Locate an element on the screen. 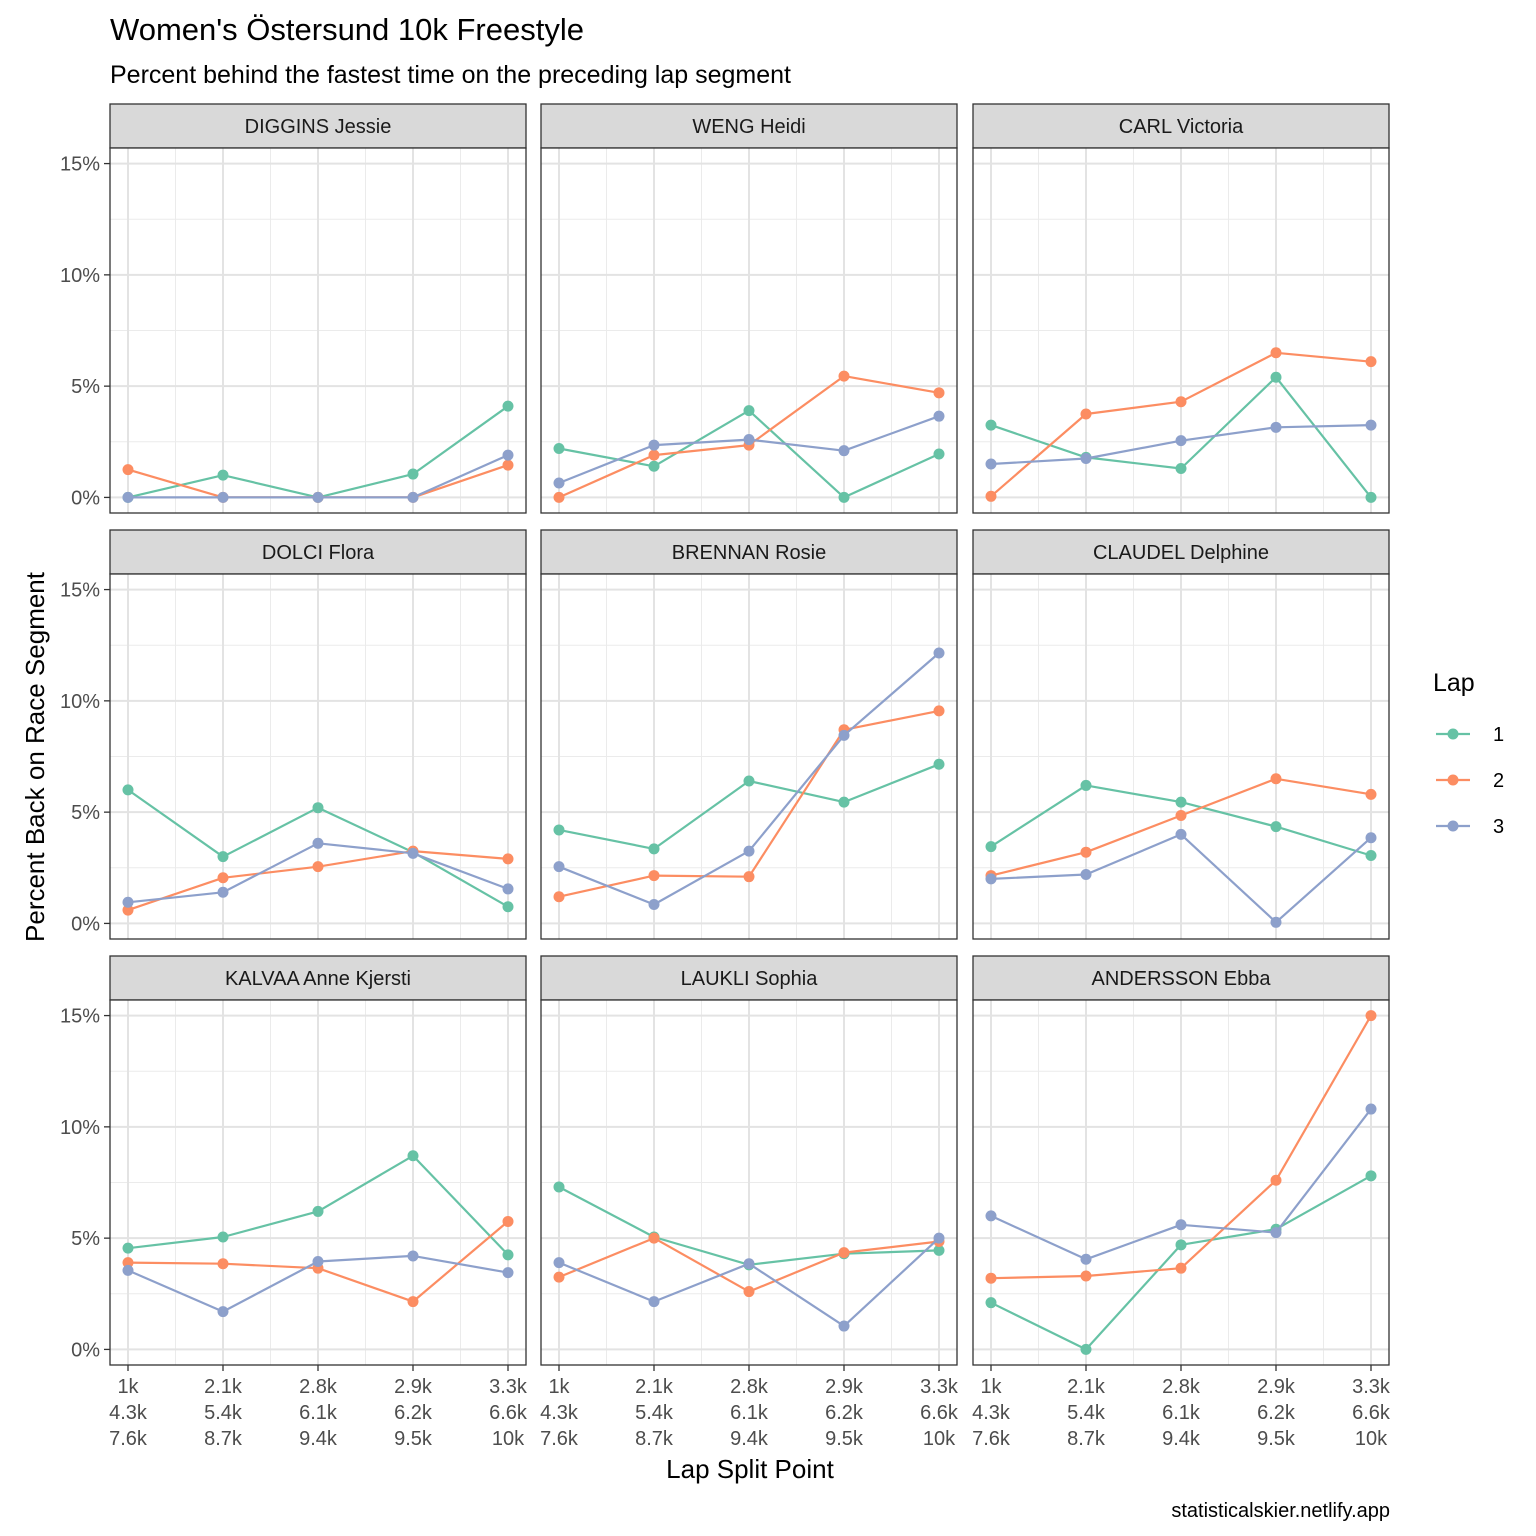 Image resolution: width=1536 pixels, height=1536 pixels. y-tick-label: 15% is located at coordinates (80, 165).